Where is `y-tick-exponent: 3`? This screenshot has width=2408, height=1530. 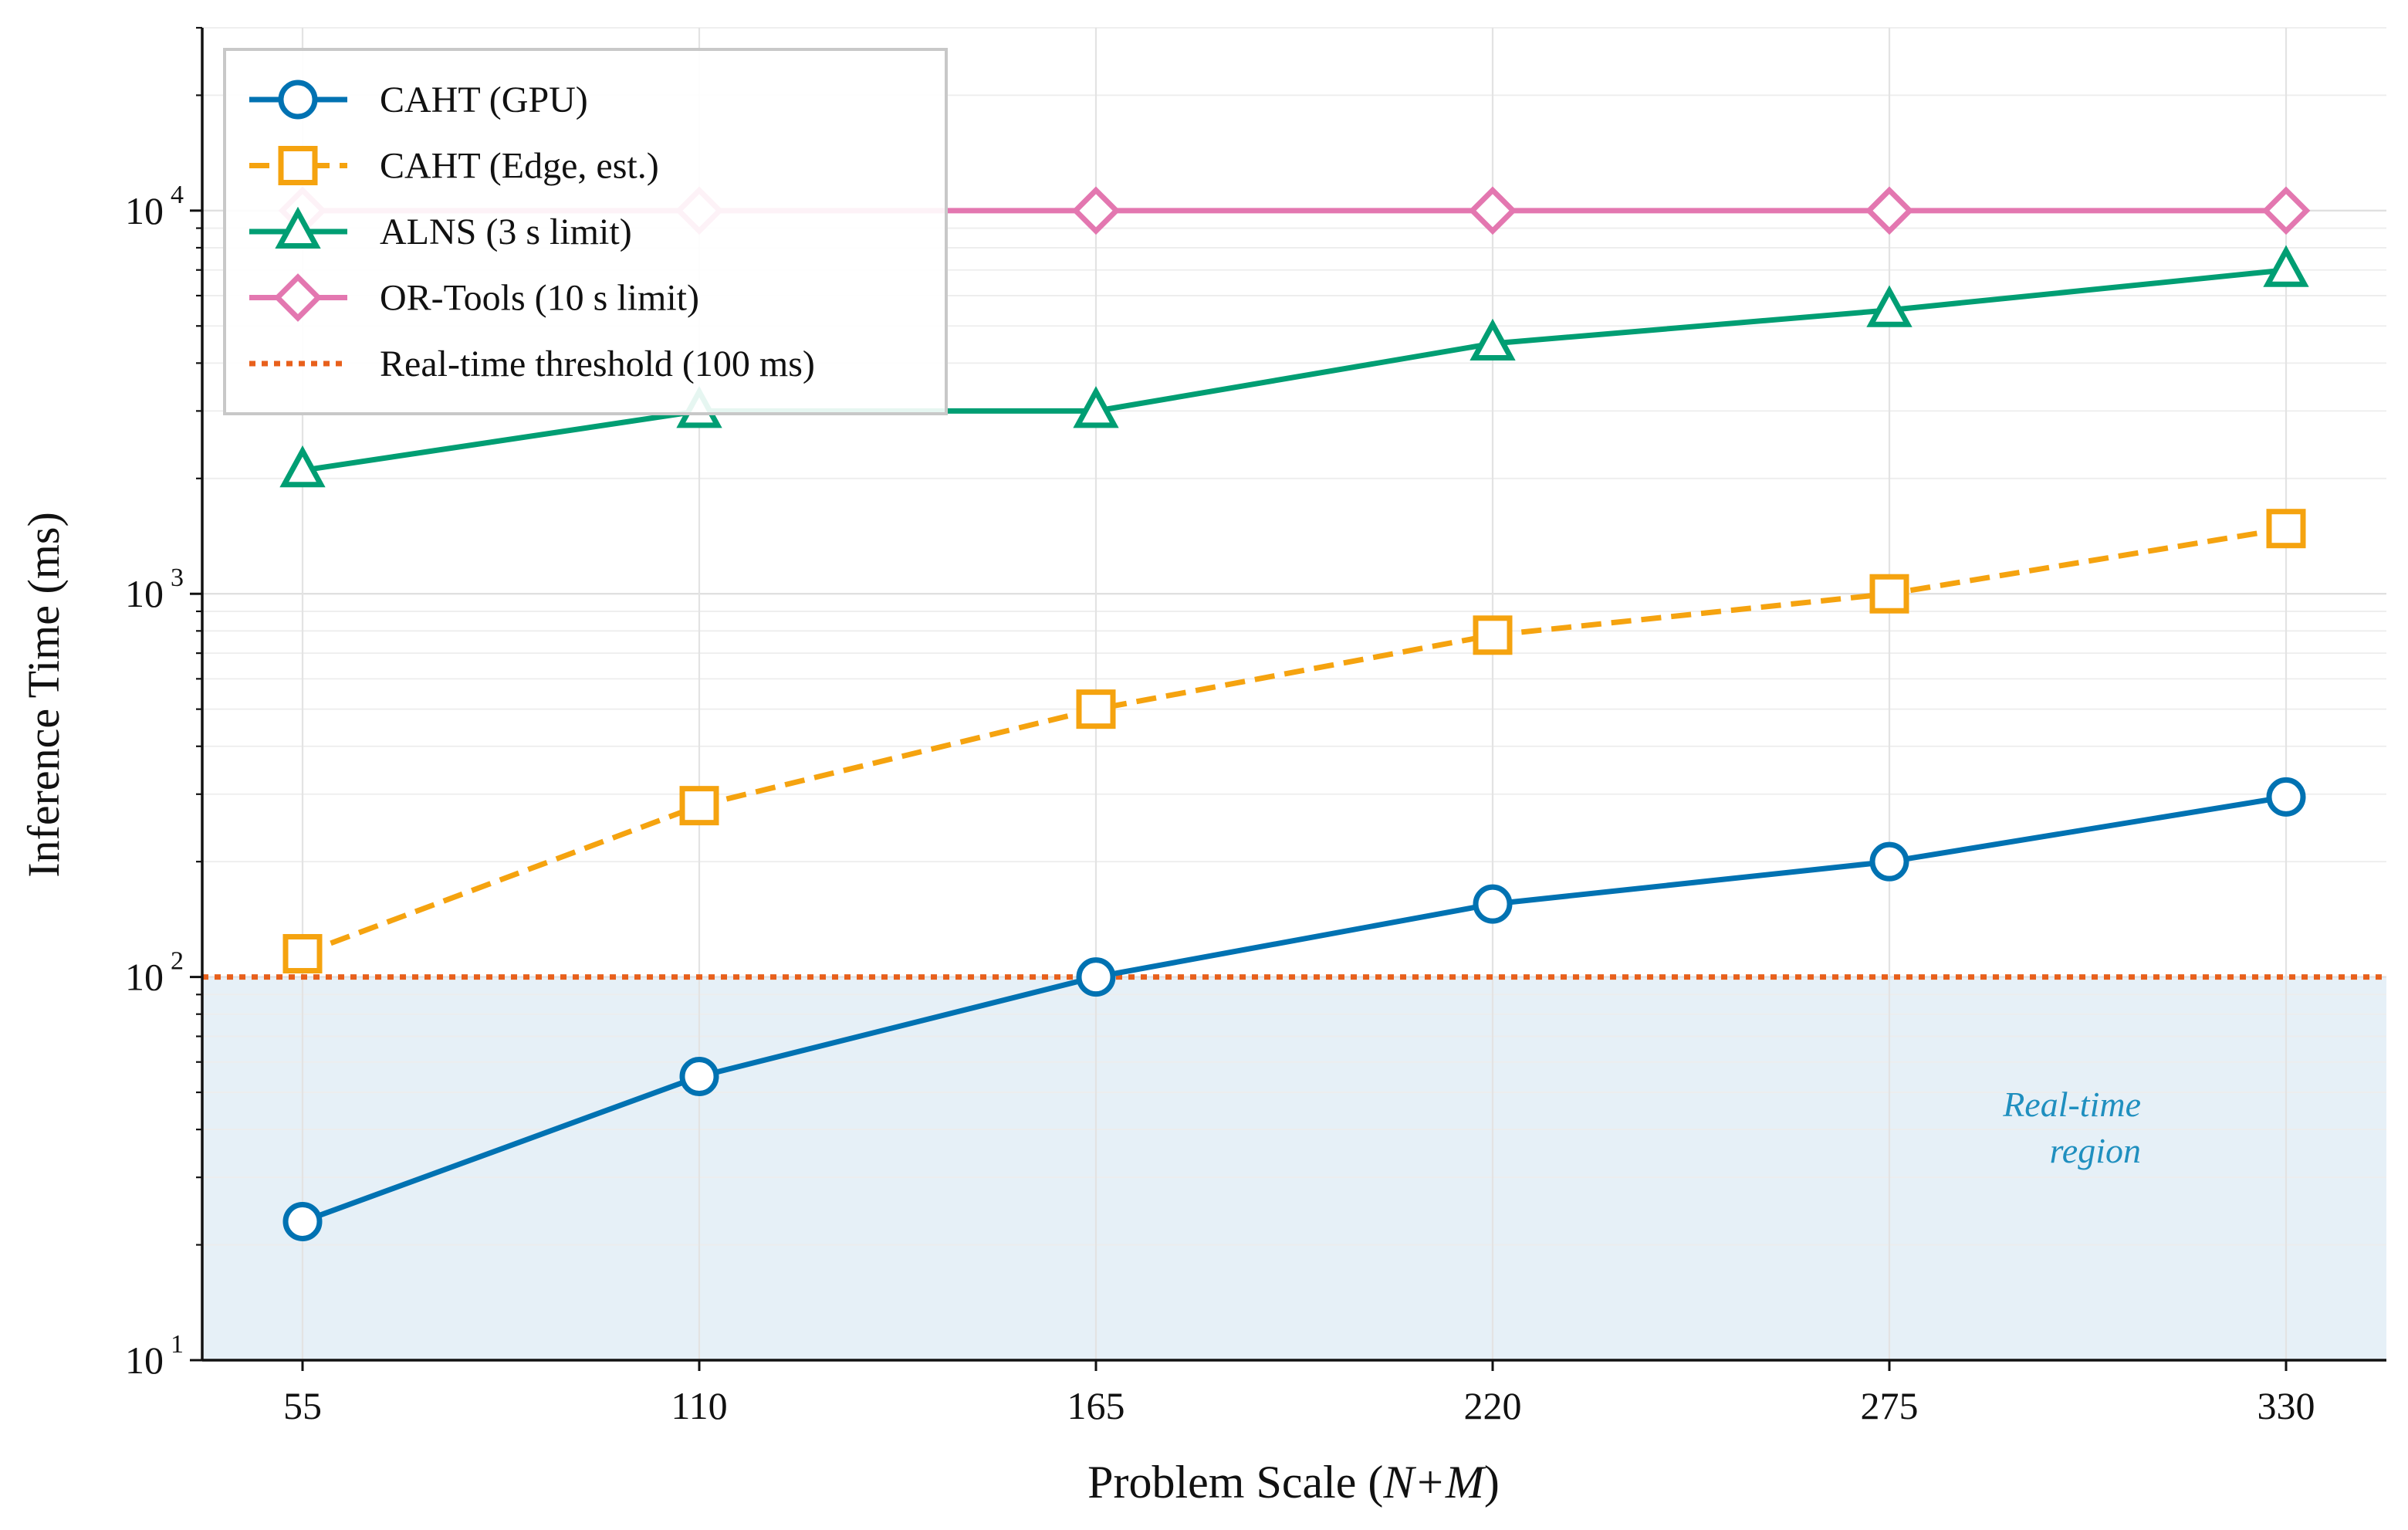
y-tick-exponent: 3 is located at coordinates (177, 578).